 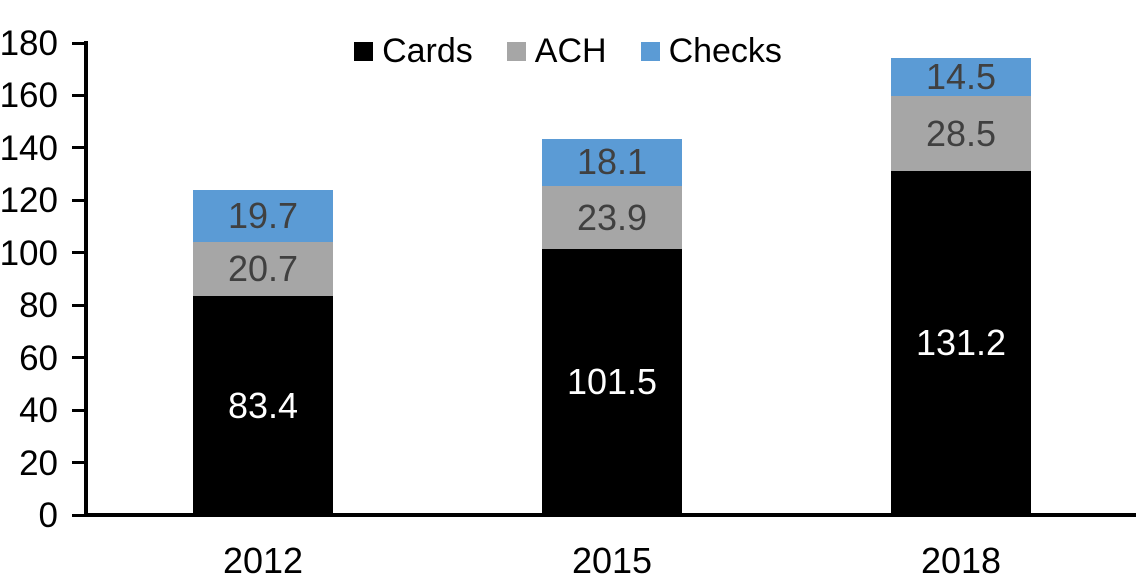 What do you see at coordinates (29, 95) in the screenshot?
I see `y-axis-tick-label: 160` at bounding box center [29, 95].